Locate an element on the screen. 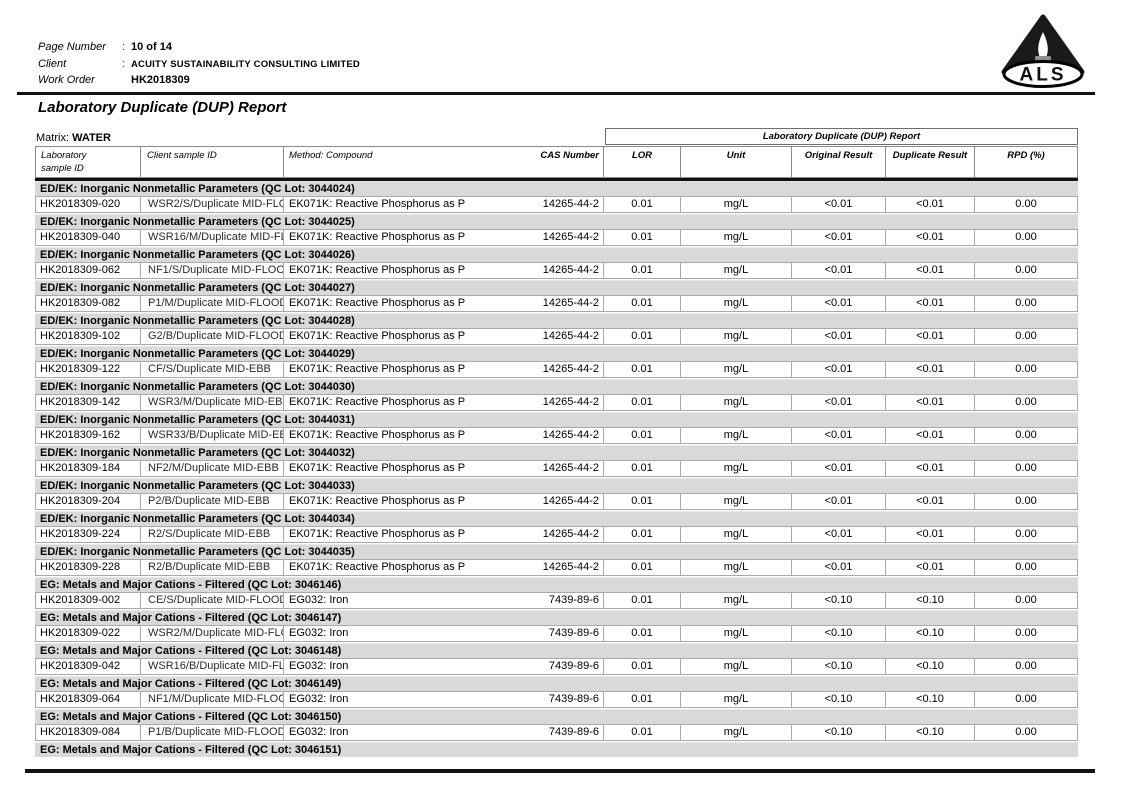  col-method-label: Method: Compound is located at coordinates (331, 155).